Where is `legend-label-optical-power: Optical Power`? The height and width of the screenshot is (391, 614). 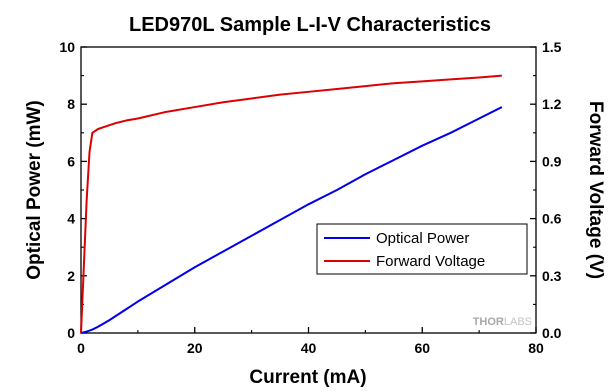 legend-label-optical-power: Optical Power is located at coordinates (422, 238).